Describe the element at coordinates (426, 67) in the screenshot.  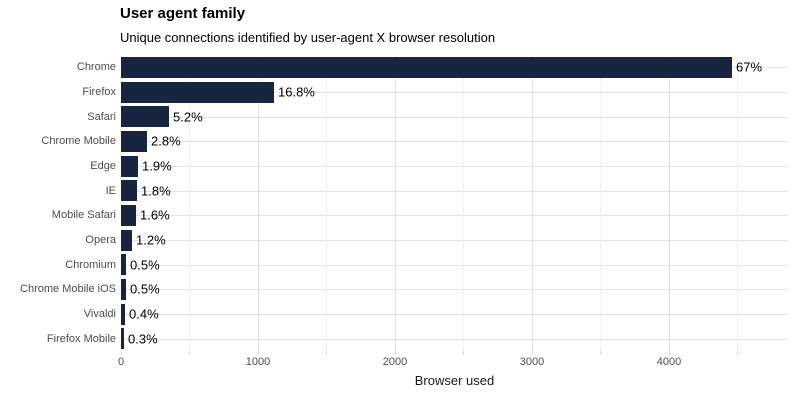
I see `bar-chrome` at that location.